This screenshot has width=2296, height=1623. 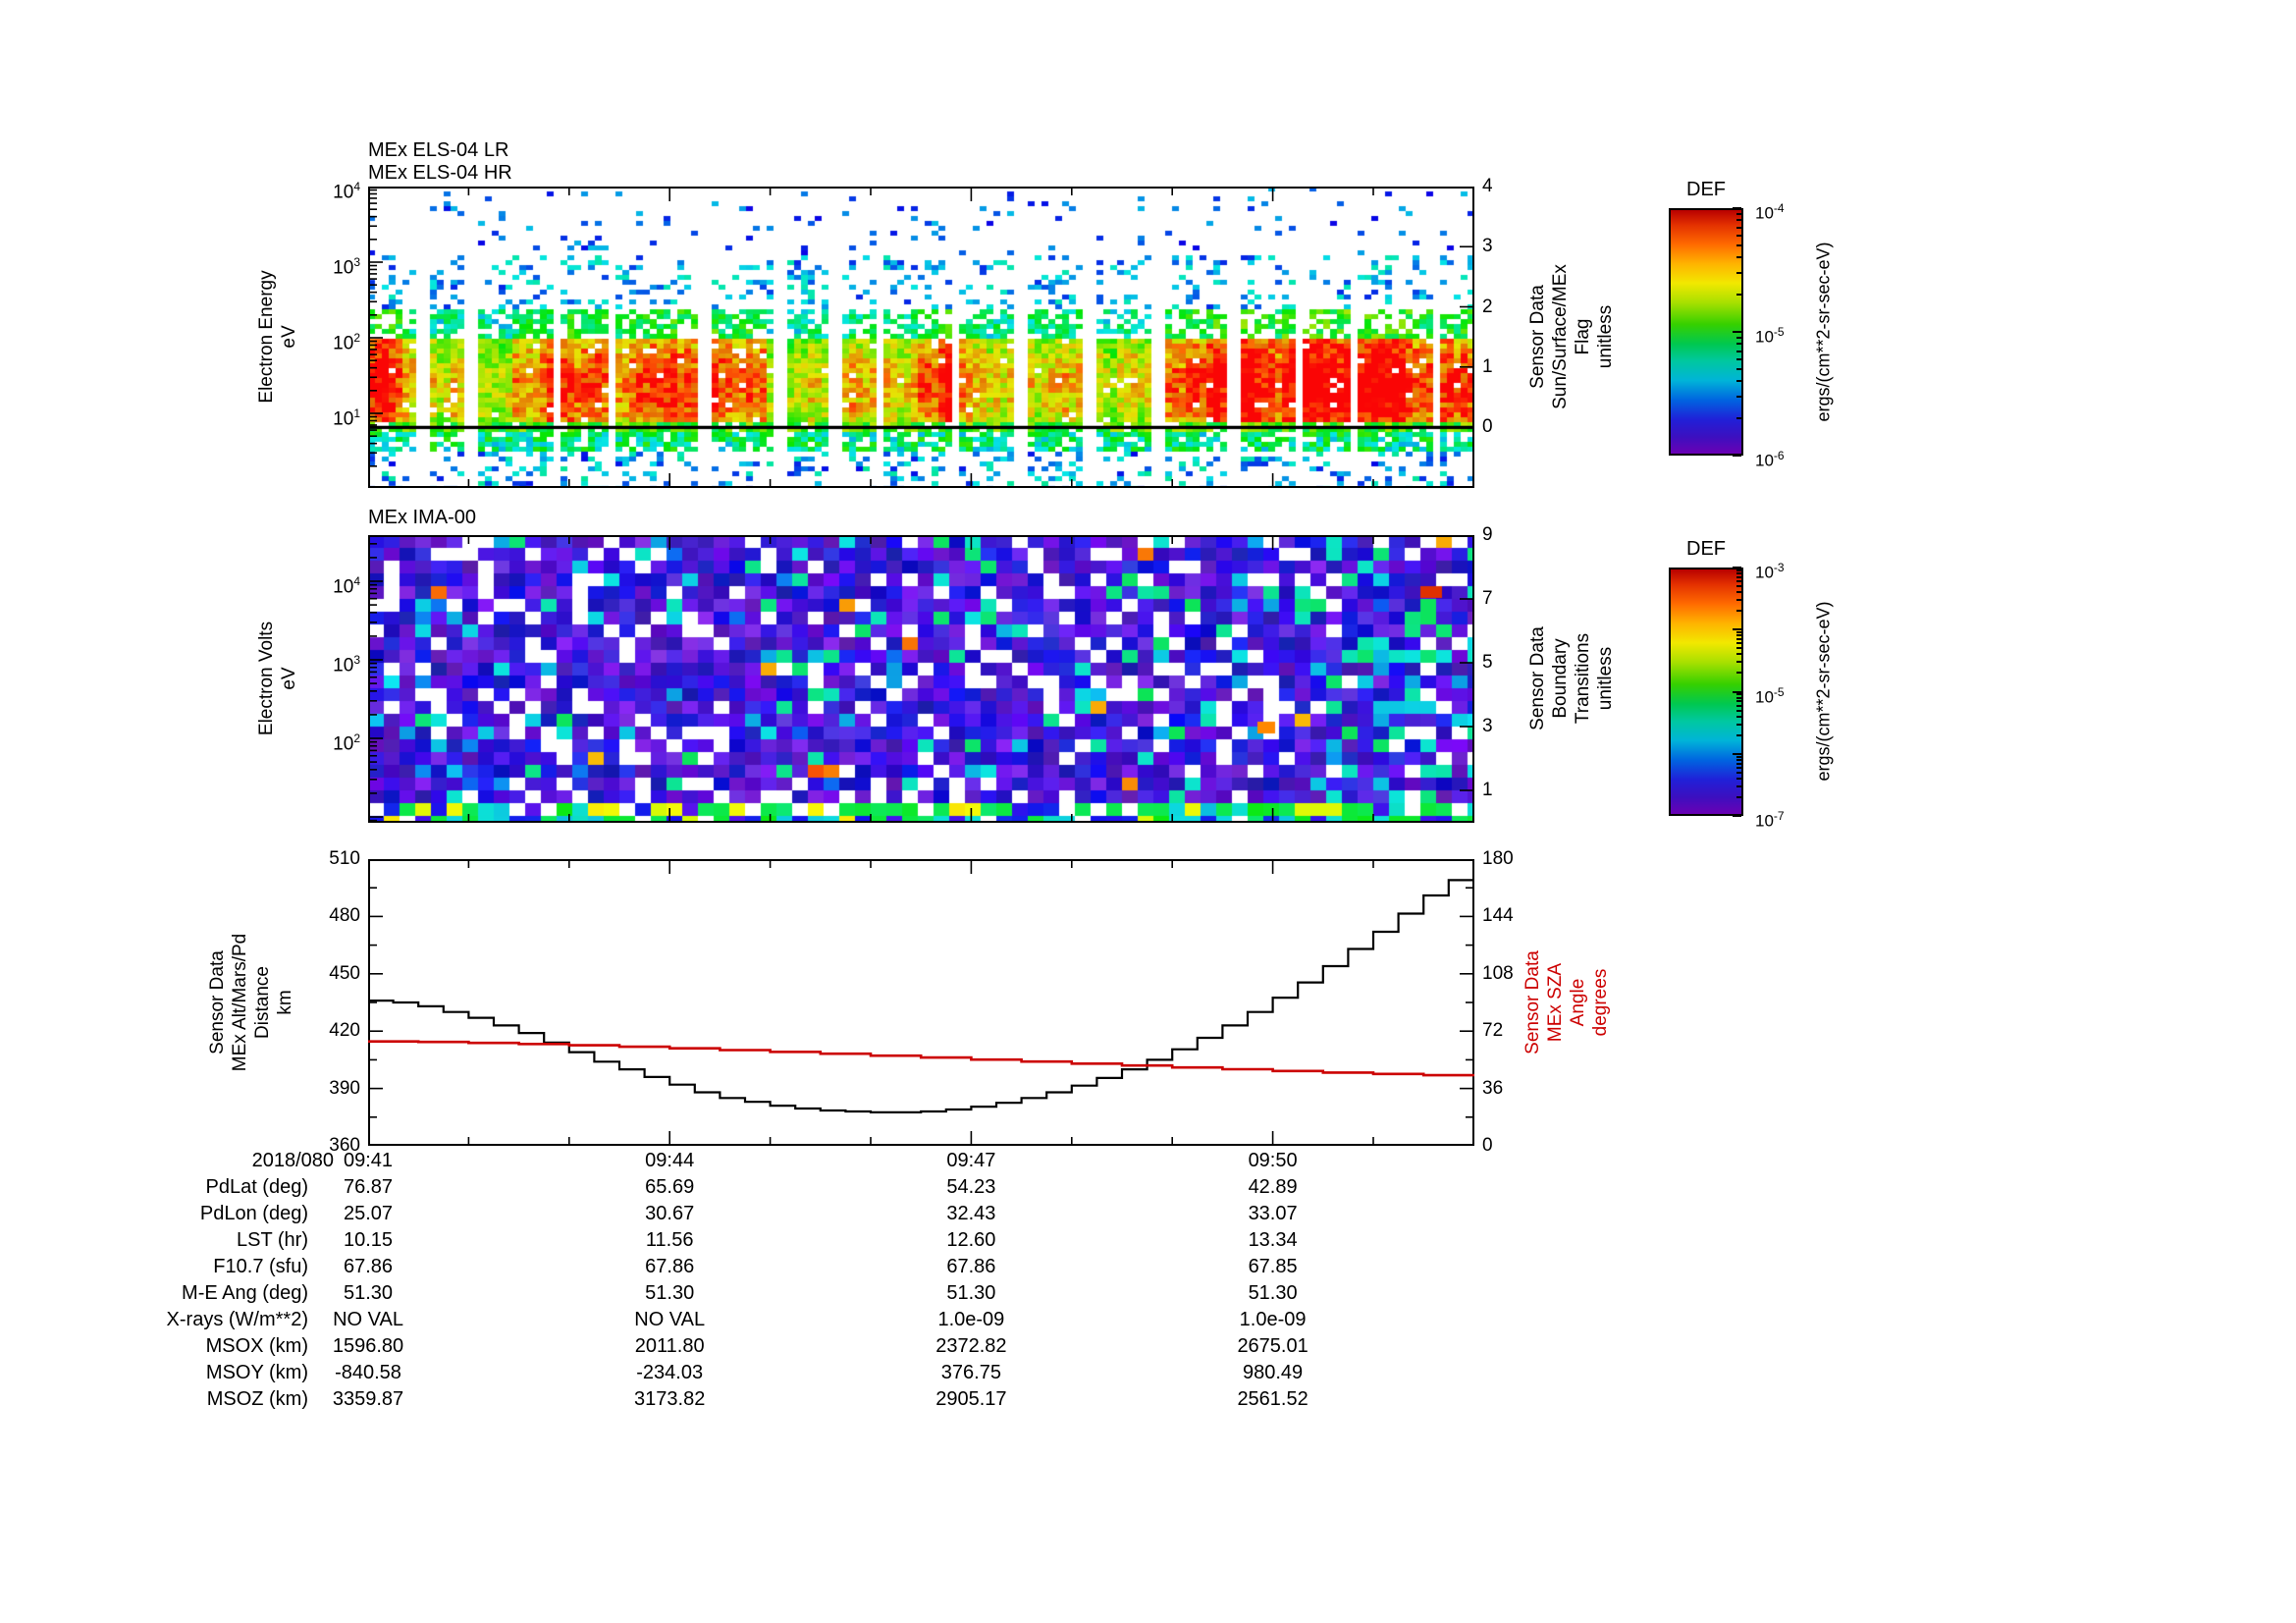 I want to click on table-cell: 65.69, so click(x=670, y=1187).